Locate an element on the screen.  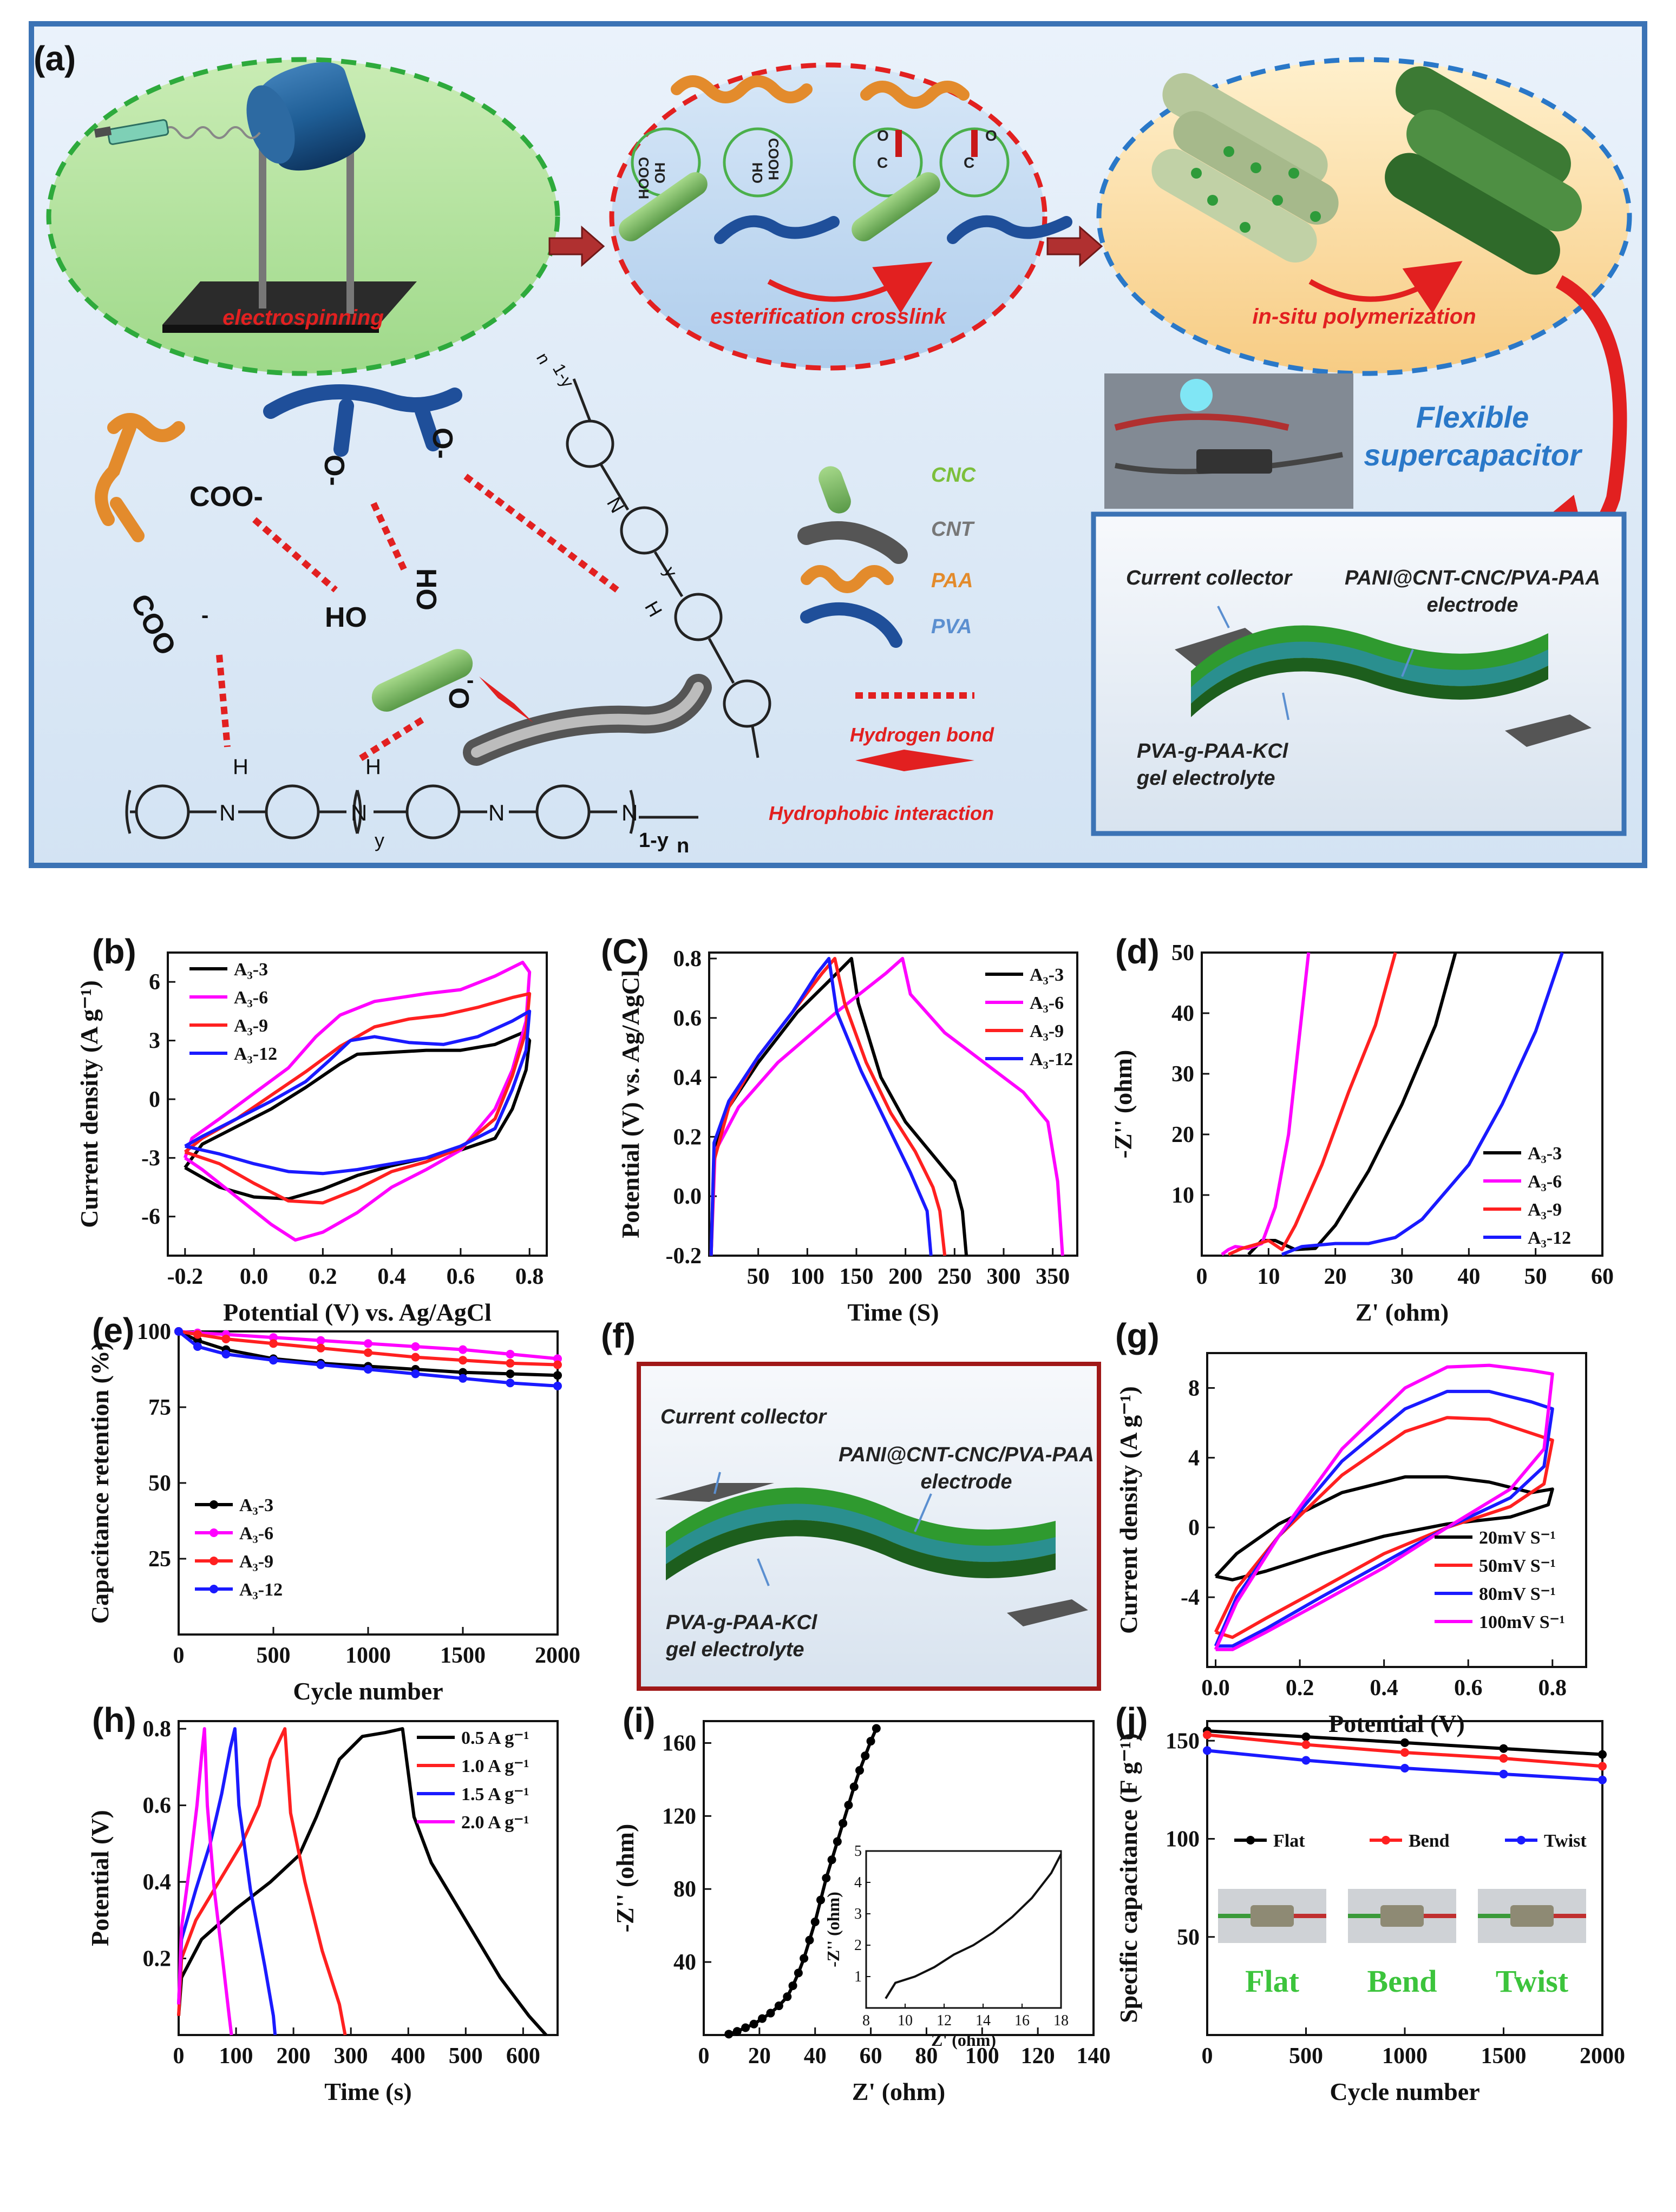
ho-group-1: HO is located at coordinates (346, 617).